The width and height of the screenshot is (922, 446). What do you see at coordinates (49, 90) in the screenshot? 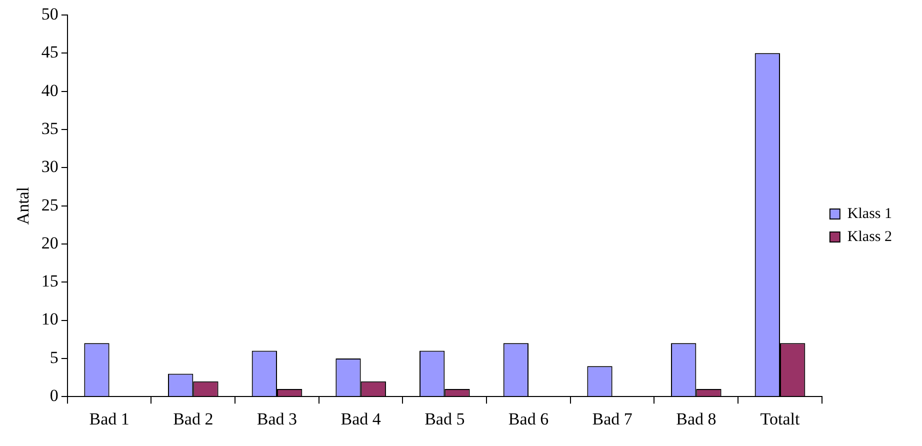
I see `y-tick-label: 40` at bounding box center [49, 90].